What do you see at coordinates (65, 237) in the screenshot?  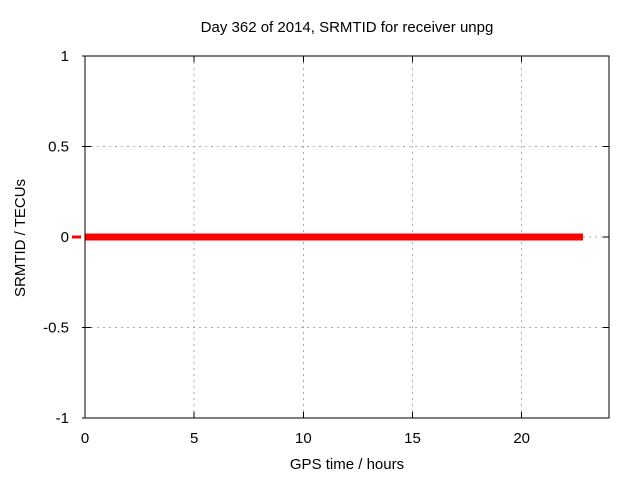 I see `y-tick-label: 0` at bounding box center [65, 237].